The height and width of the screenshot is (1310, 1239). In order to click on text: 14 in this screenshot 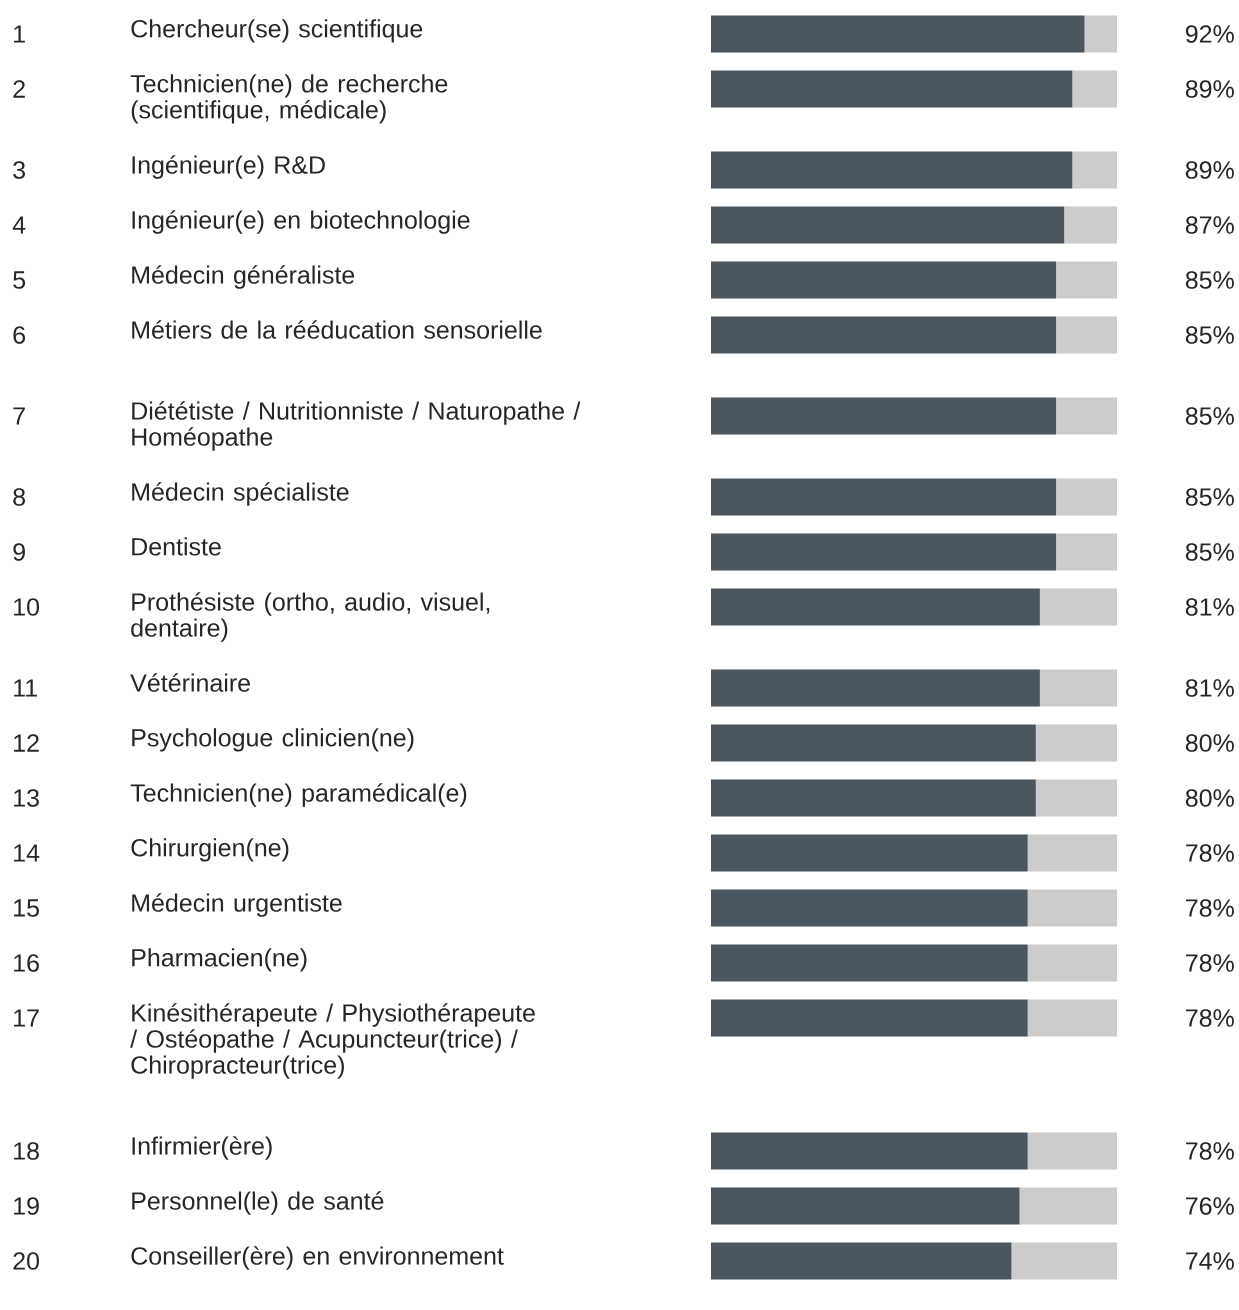, I will do `click(27, 853)`.